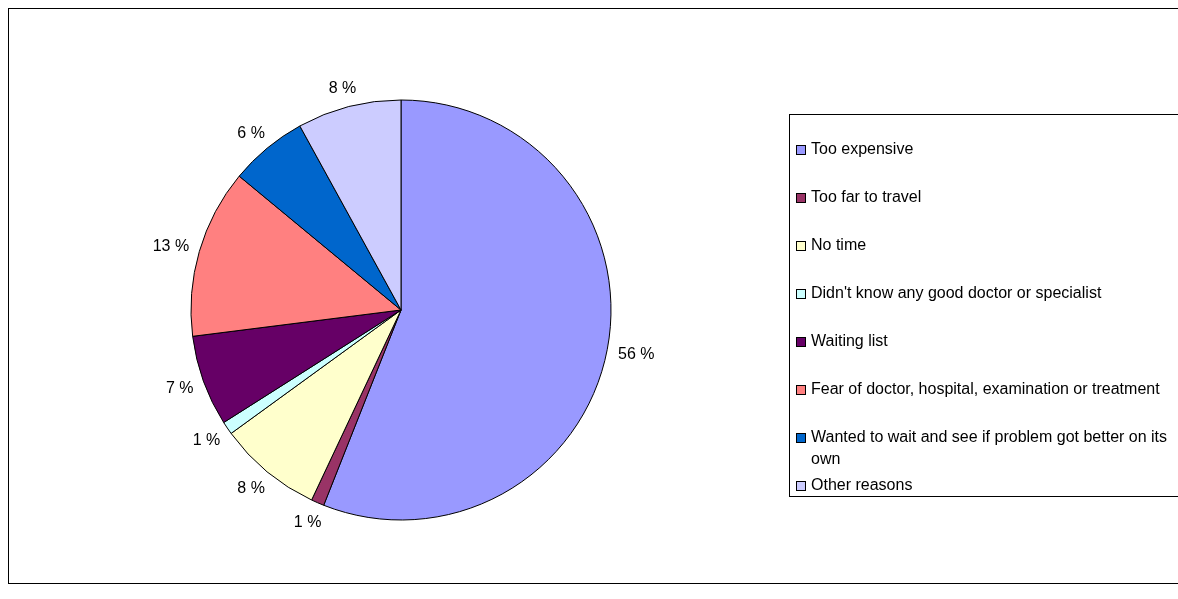  Describe the element at coordinates (251, 133) in the screenshot. I see `data-label: 6 %` at that location.